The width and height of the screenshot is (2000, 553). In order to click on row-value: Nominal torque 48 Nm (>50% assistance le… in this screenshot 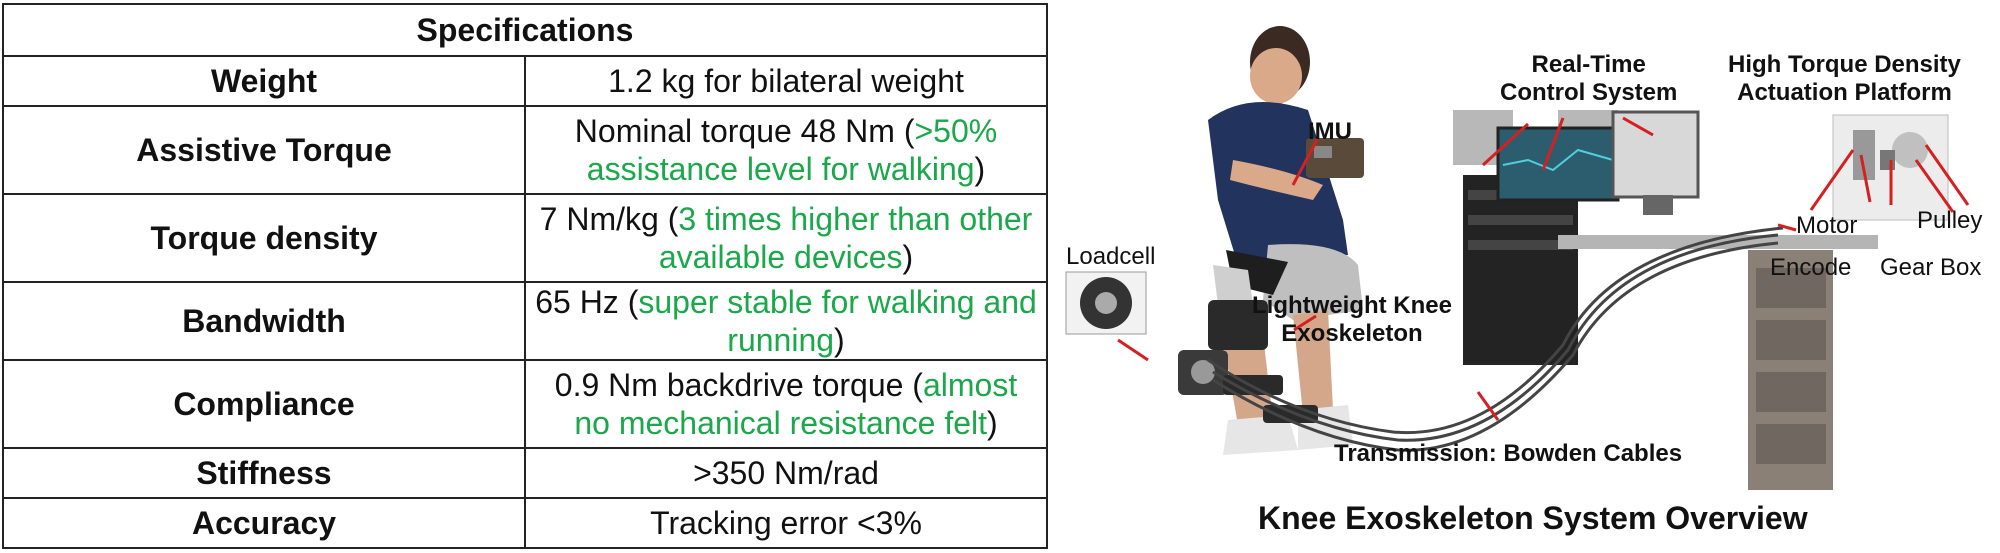, I will do `click(786, 150)`.